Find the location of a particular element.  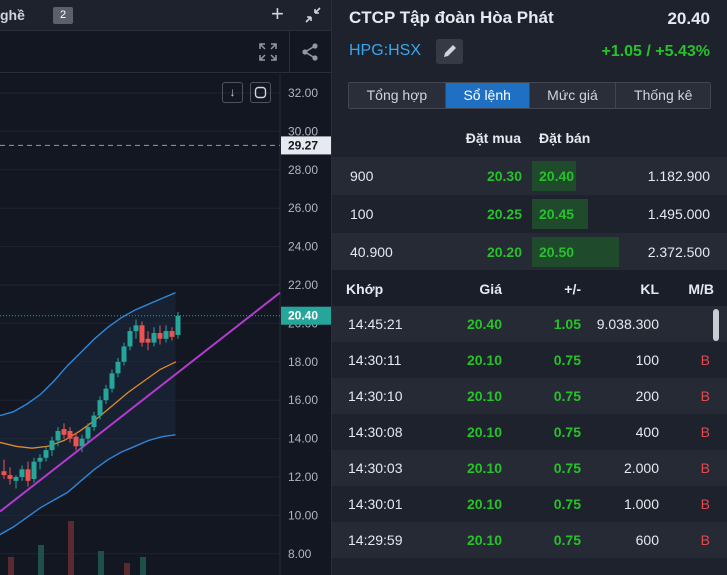

trade-time: 14:45:21 is located at coordinates (375, 324).